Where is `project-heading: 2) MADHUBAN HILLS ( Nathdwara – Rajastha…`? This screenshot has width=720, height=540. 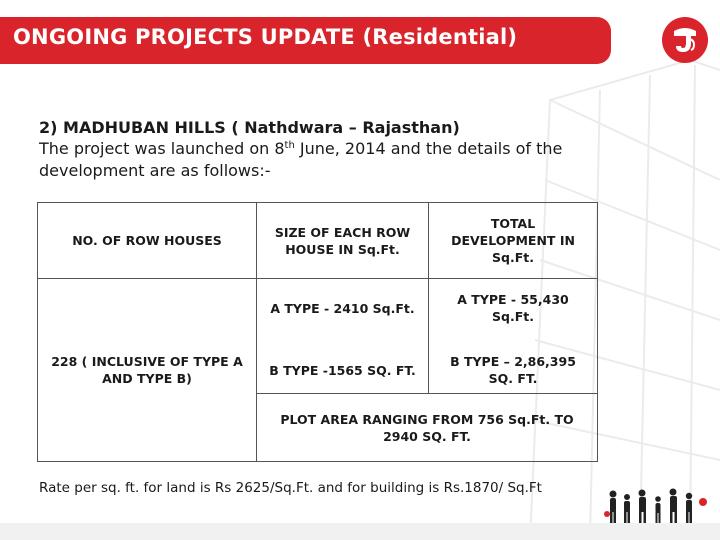
project-heading: 2) MADHUBAN HILLS ( Nathdwara – Rajastha… is located at coordinates (249, 127).